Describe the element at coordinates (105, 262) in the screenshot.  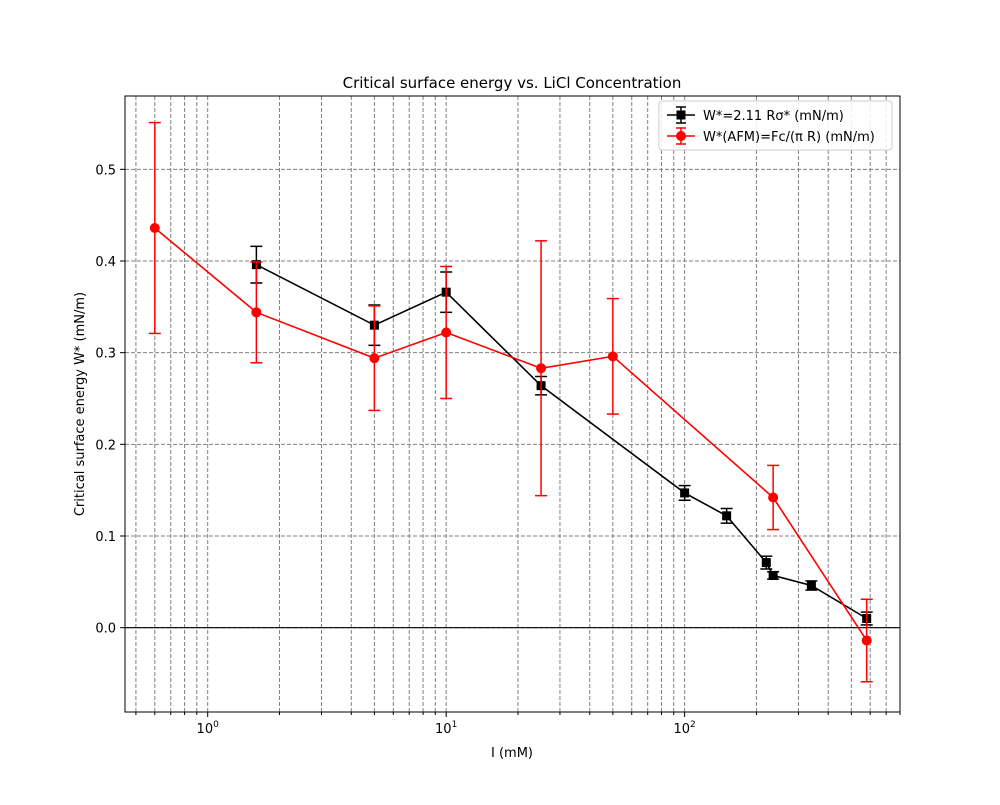
I see `y-tick-label: 0.4` at that location.